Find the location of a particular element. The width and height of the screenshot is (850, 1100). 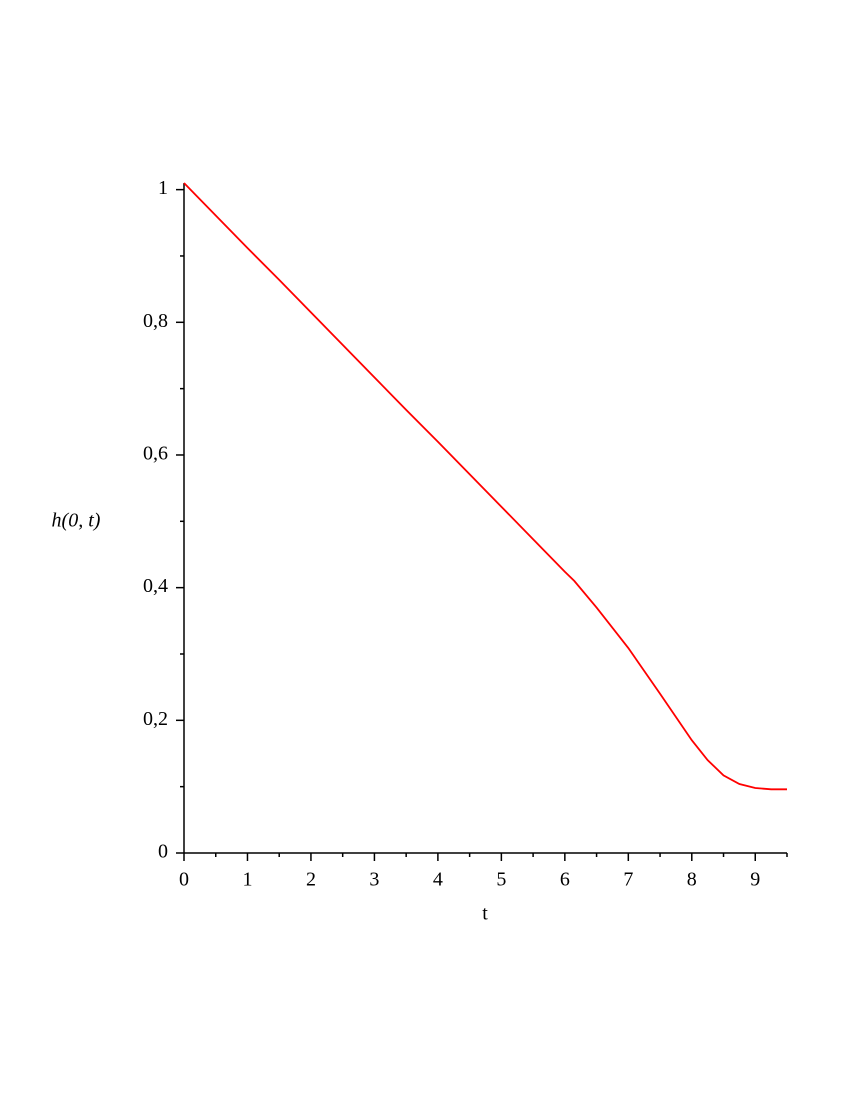

y-tick-label: 0,2 is located at coordinates (155, 719).